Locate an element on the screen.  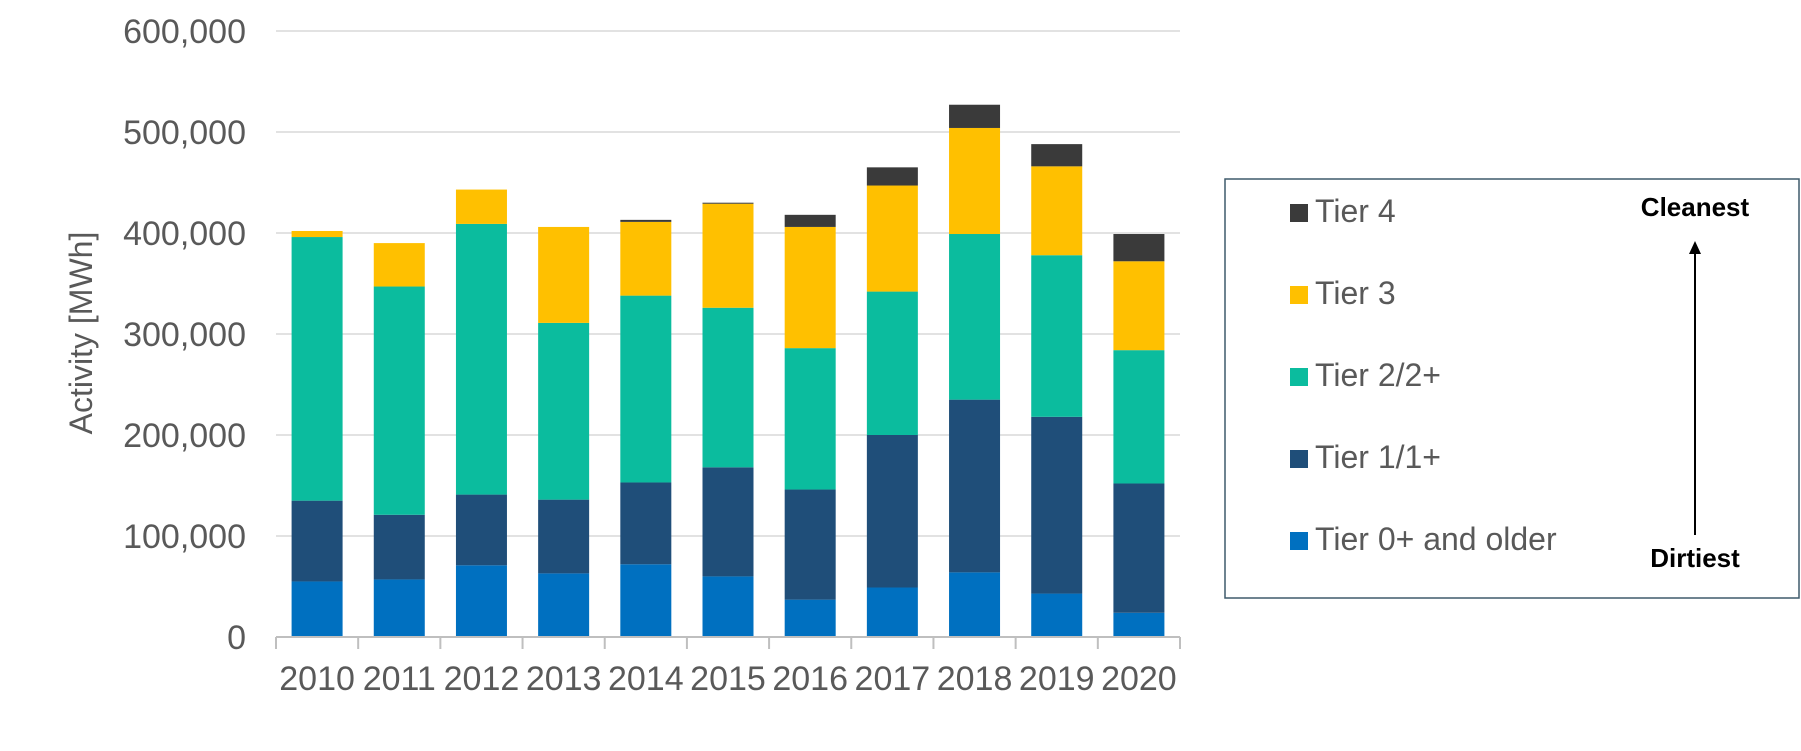
x-tick-label: 2018 is located at coordinates (975, 679).